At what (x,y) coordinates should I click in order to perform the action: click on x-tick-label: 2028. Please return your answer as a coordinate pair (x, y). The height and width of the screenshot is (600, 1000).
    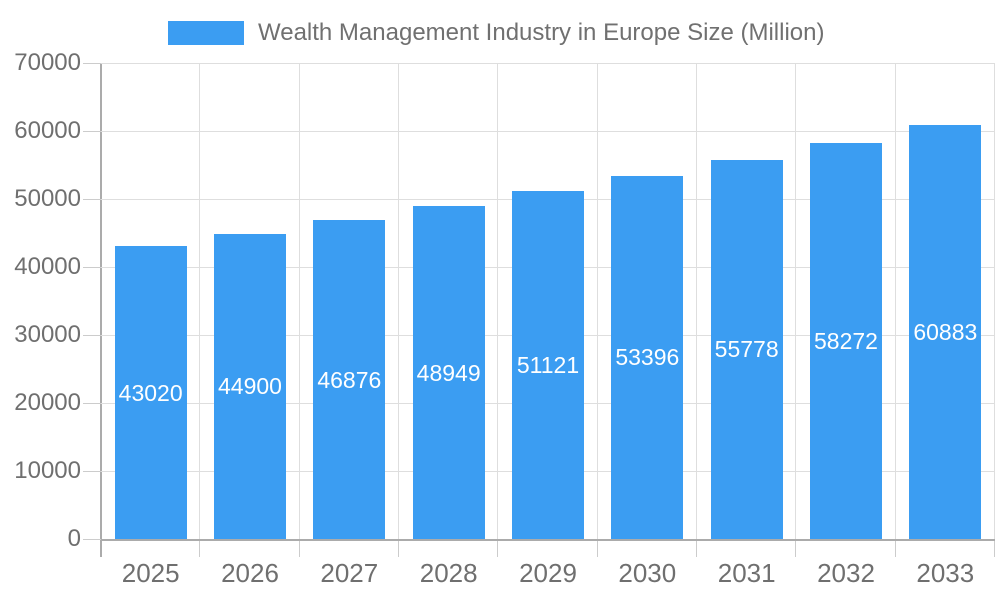
    Looking at the image, I should click on (448, 573).